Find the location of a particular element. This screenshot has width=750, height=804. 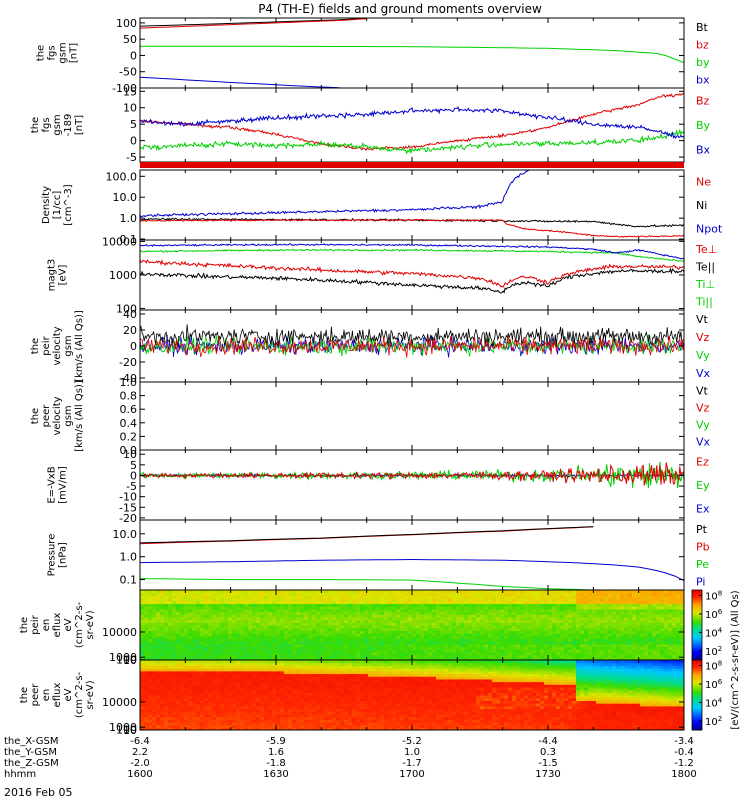

peir-spec-ylabel-line: peir is located at coordinates (35, 624).